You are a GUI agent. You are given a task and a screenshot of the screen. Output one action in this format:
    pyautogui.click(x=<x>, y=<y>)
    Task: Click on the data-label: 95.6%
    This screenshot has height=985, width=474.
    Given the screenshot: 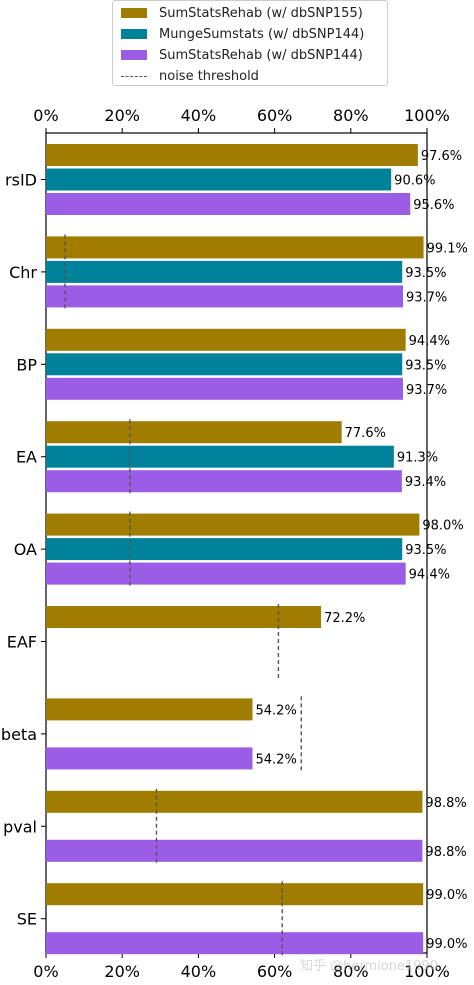 What is the action you would take?
    pyautogui.click(x=433, y=205)
    